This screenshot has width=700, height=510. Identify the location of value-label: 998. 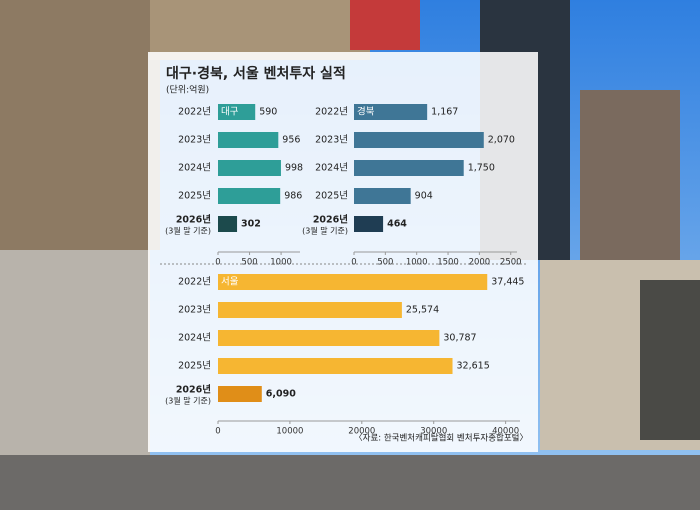
(294, 168).